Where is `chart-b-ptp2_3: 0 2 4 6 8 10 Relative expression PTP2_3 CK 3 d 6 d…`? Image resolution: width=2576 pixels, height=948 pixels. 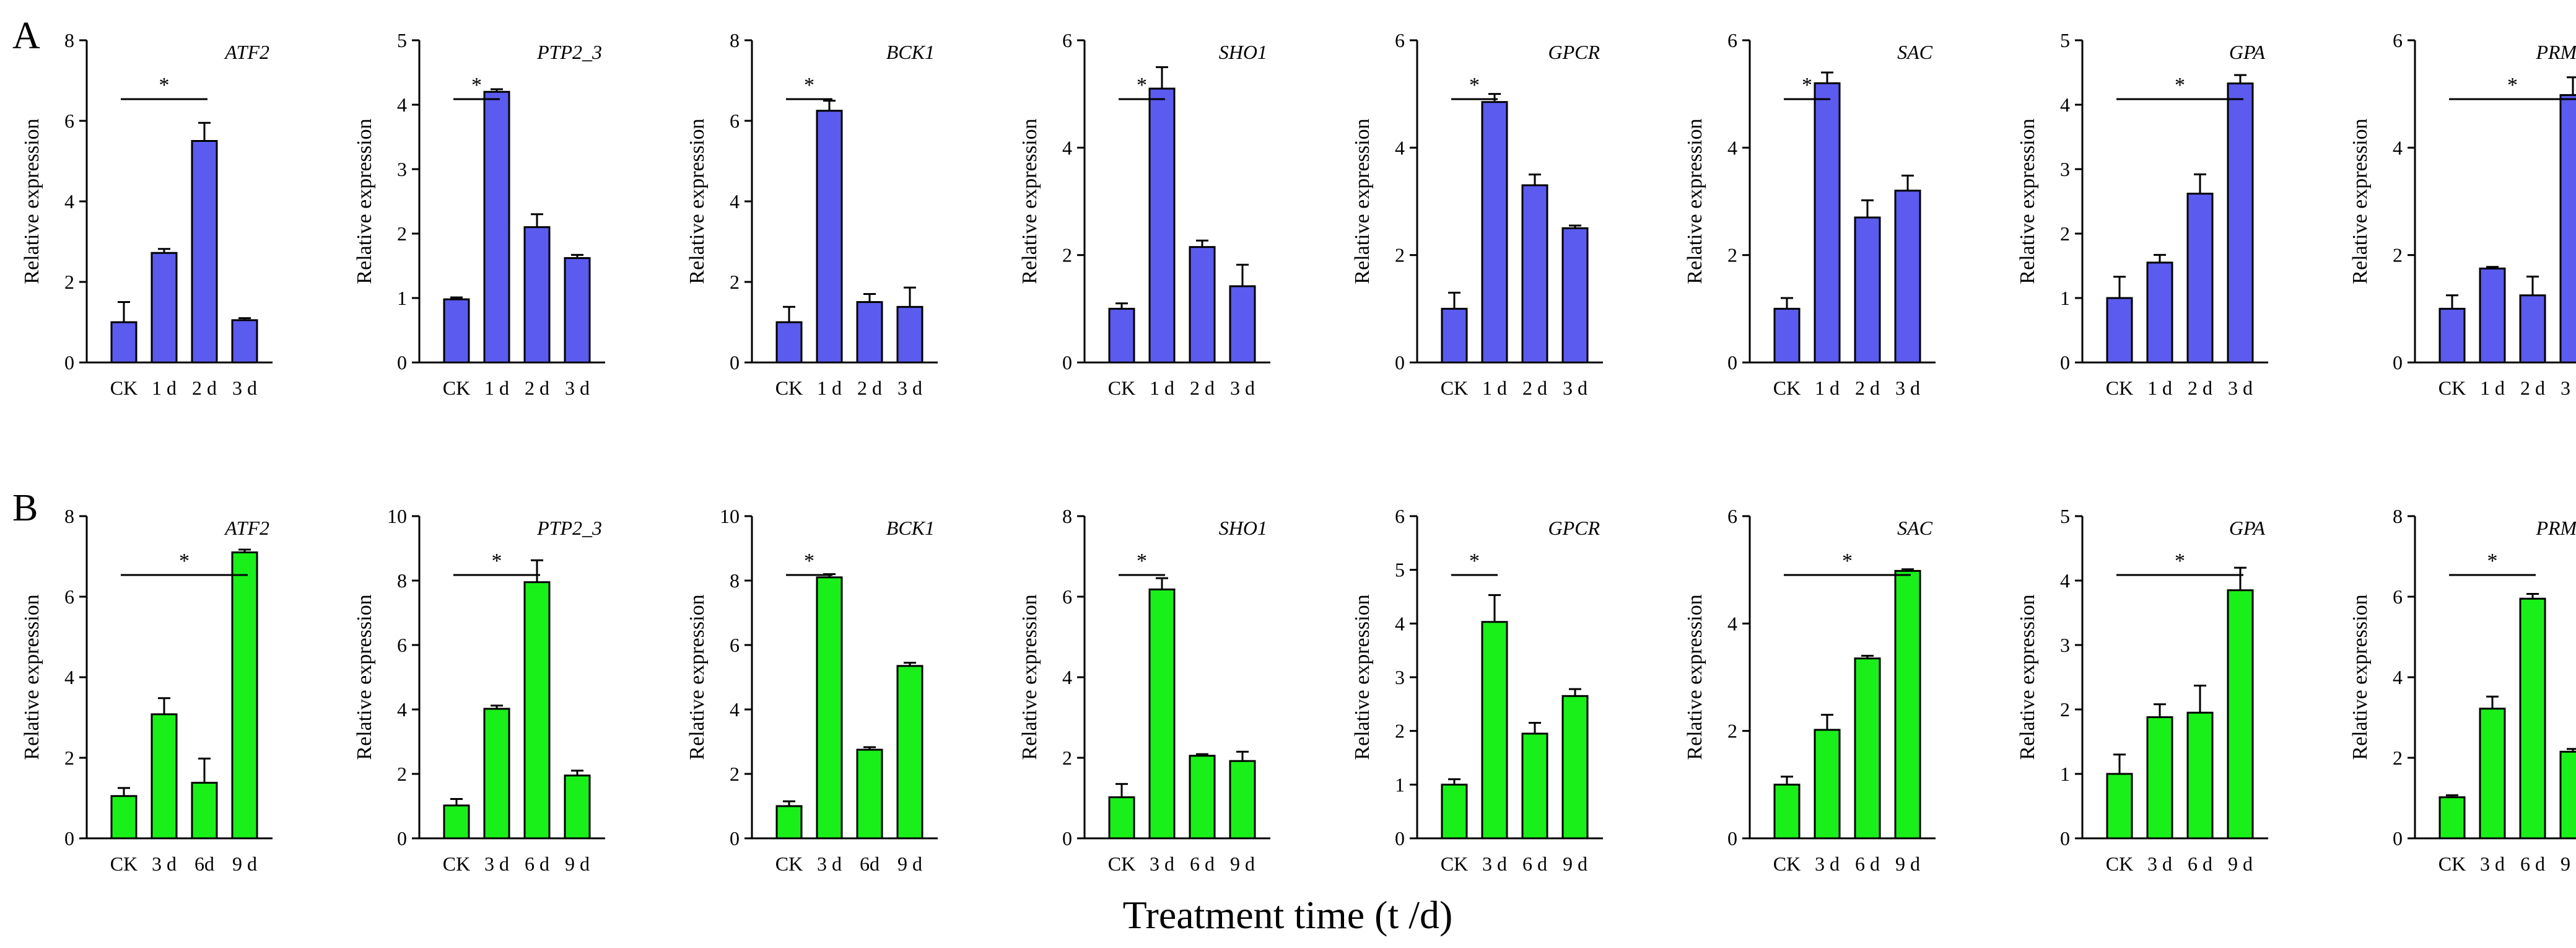 chart-b-ptp2_3: 0 2 4 6 8 10 Relative expression PTP2_3 CK 3 d 6 d… is located at coordinates (479, 690).